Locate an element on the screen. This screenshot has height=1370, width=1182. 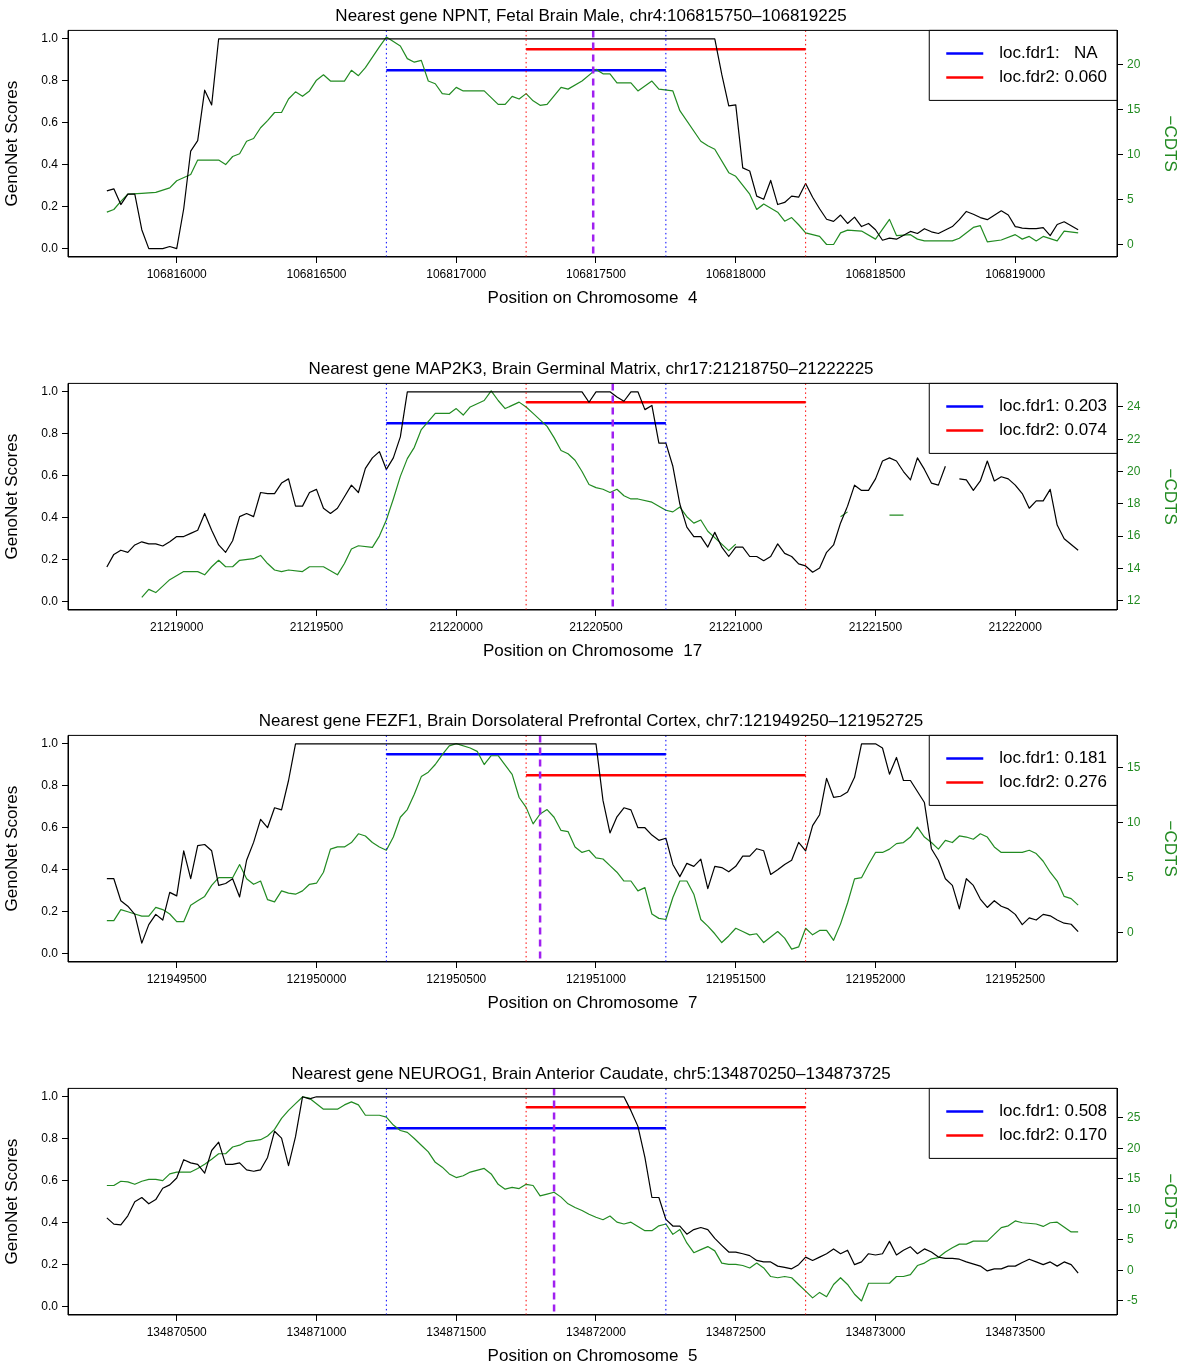
legend-label: loc.fdr2: 0.074 is located at coordinates (1053, 430).